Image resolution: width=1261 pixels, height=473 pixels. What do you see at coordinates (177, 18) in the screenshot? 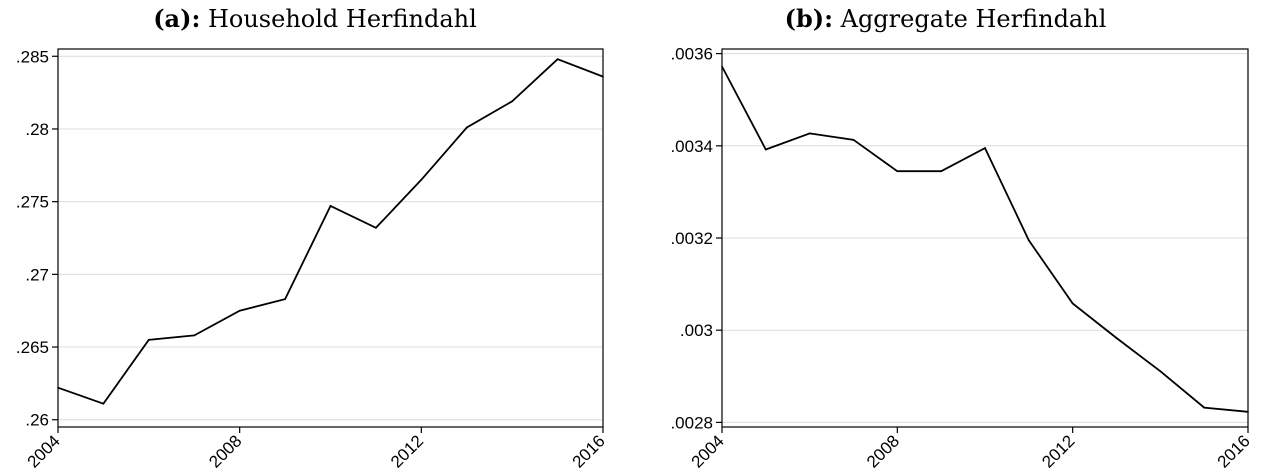
I see `chart-title-prefix: (a):` at bounding box center [177, 18].